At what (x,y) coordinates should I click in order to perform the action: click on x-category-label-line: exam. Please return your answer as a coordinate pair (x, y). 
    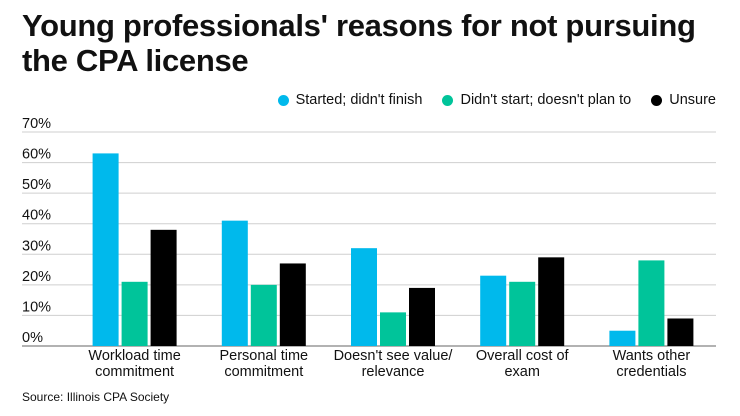
    Looking at the image, I should click on (521, 372).